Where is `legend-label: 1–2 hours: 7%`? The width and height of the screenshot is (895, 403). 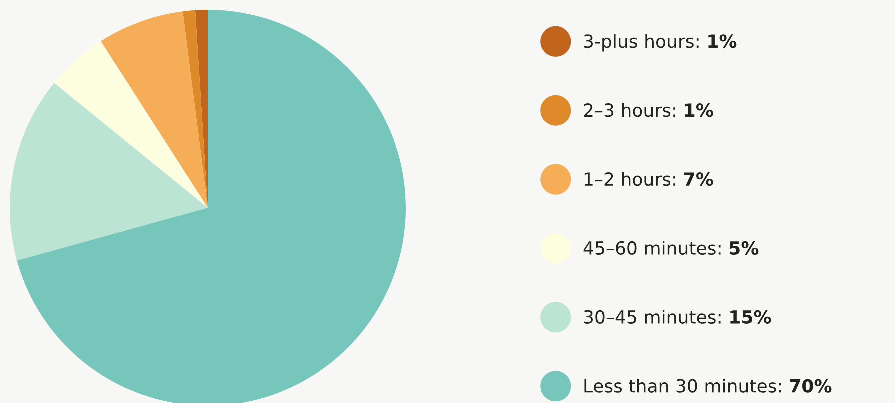 legend-label: 1–2 hours: 7% is located at coordinates (649, 179).